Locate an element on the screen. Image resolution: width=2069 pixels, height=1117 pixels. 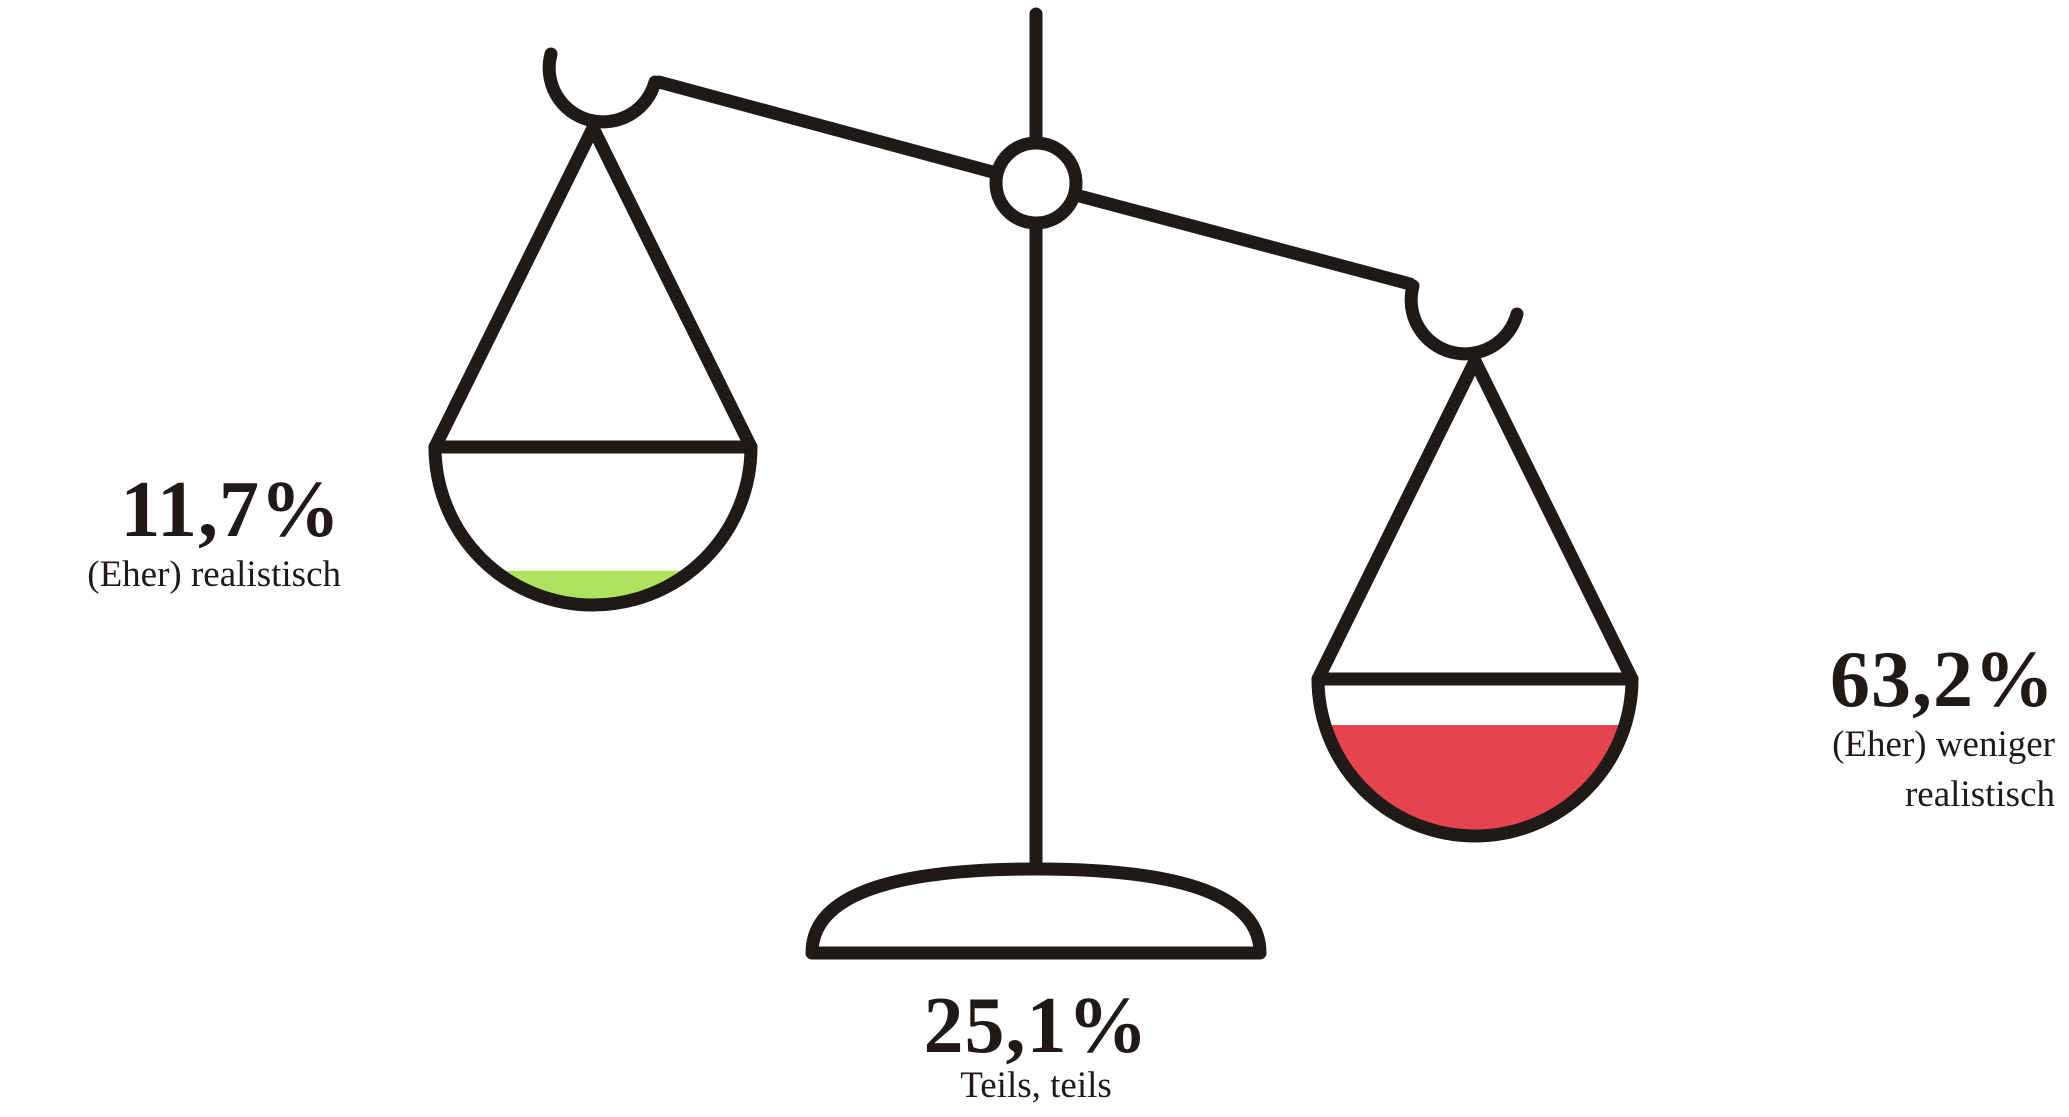
value-label: 63,2% is located at coordinates (1942, 680).